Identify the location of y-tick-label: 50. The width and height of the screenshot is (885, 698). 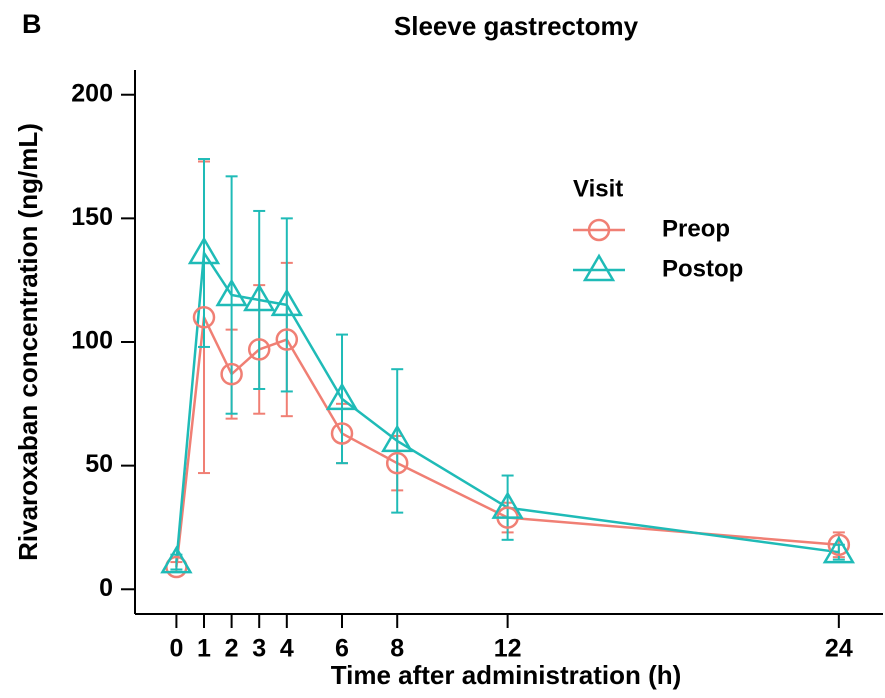
(99, 464).